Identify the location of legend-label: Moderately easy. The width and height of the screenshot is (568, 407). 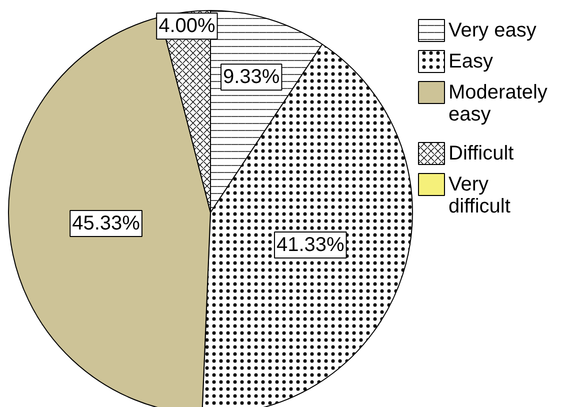
(498, 104).